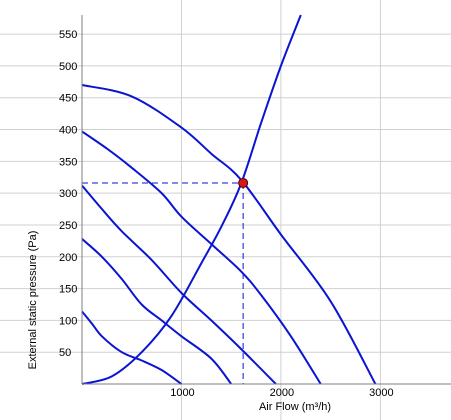 This screenshot has width=451, height=420. I want to click on y-tick-label: 150, so click(68, 290).